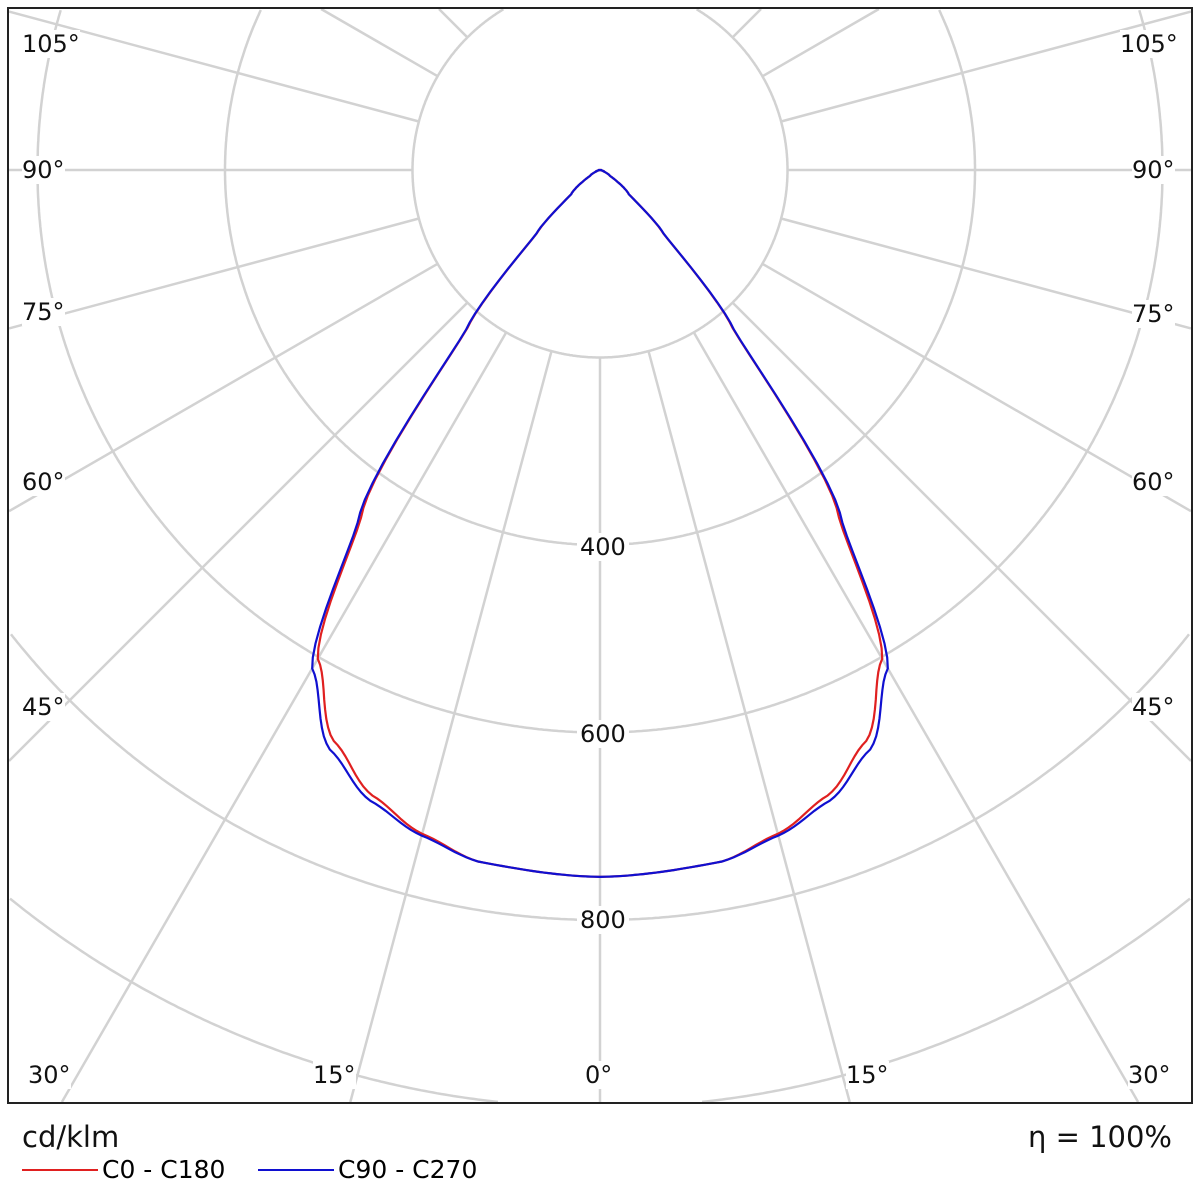 The width and height of the screenshot is (1200, 1200). Describe the element at coordinates (603, 920) in the screenshot. I see `radial-label-800: 800` at that location.